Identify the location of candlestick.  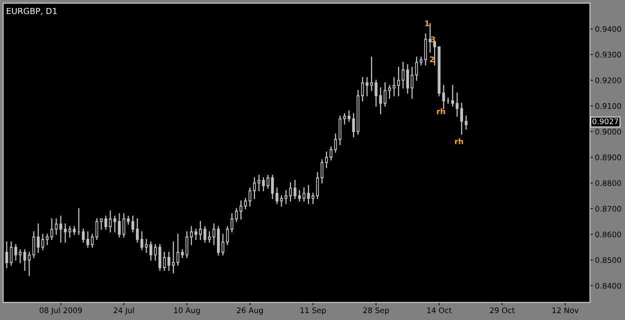
(452, 95).